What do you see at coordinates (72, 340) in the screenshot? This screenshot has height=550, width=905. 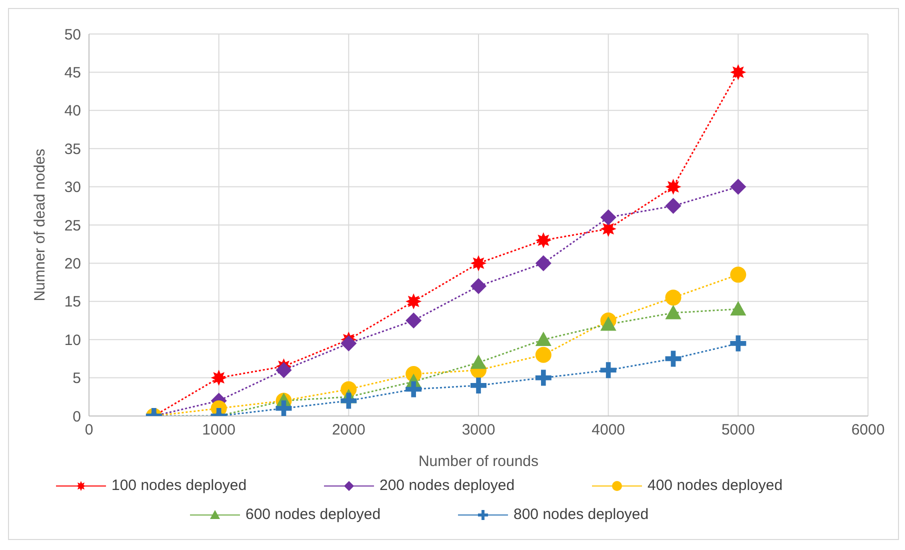 I see `y-tick-label: 10` at bounding box center [72, 340].